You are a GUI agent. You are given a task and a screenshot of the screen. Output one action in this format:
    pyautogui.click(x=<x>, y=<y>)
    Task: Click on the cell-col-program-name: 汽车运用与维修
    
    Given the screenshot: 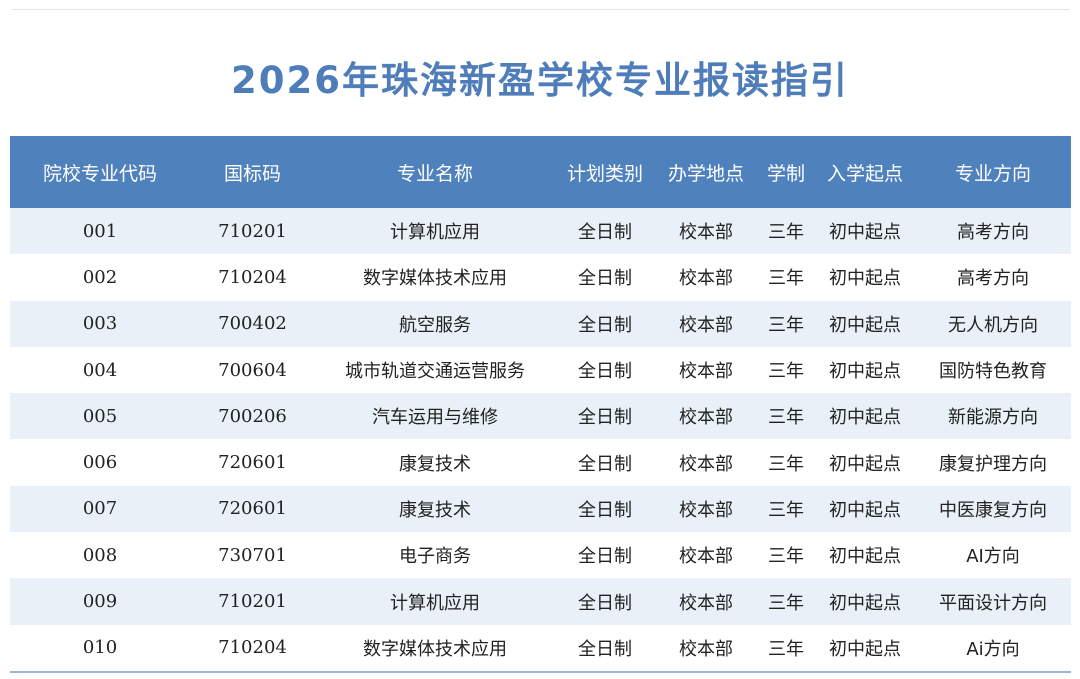 What is the action you would take?
    pyautogui.click(x=435, y=416)
    